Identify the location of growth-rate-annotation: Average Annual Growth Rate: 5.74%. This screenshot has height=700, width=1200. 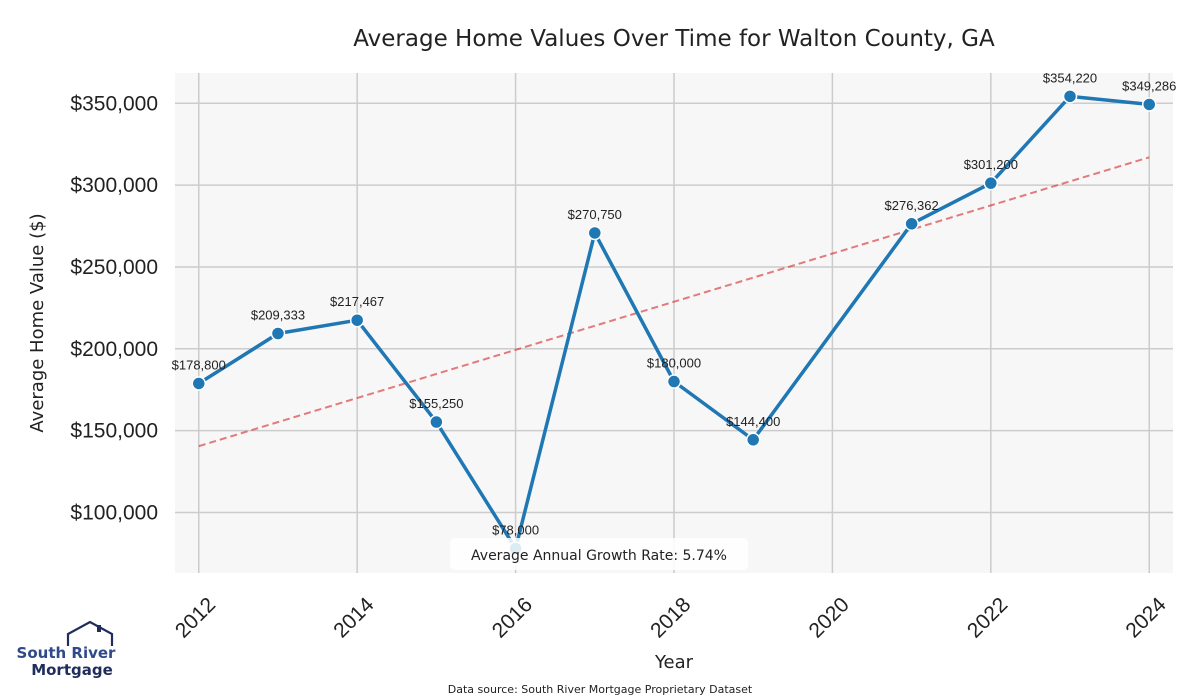
(599, 554).